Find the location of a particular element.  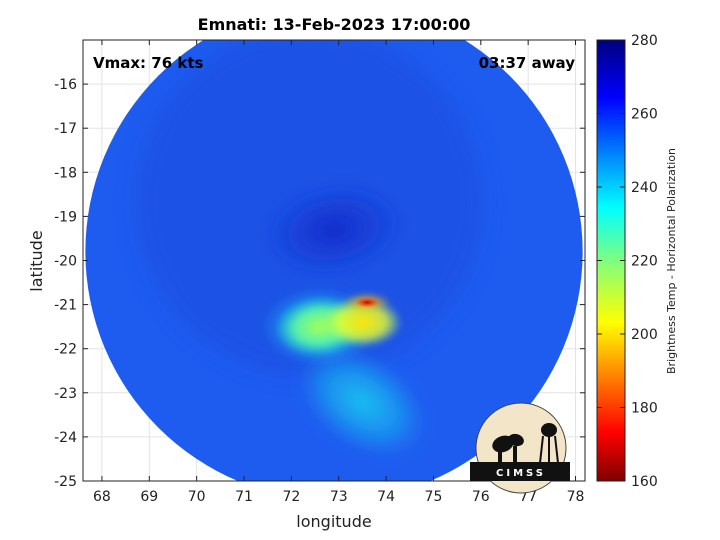

y-tick-label: -22 is located at coordinates (65, 350).